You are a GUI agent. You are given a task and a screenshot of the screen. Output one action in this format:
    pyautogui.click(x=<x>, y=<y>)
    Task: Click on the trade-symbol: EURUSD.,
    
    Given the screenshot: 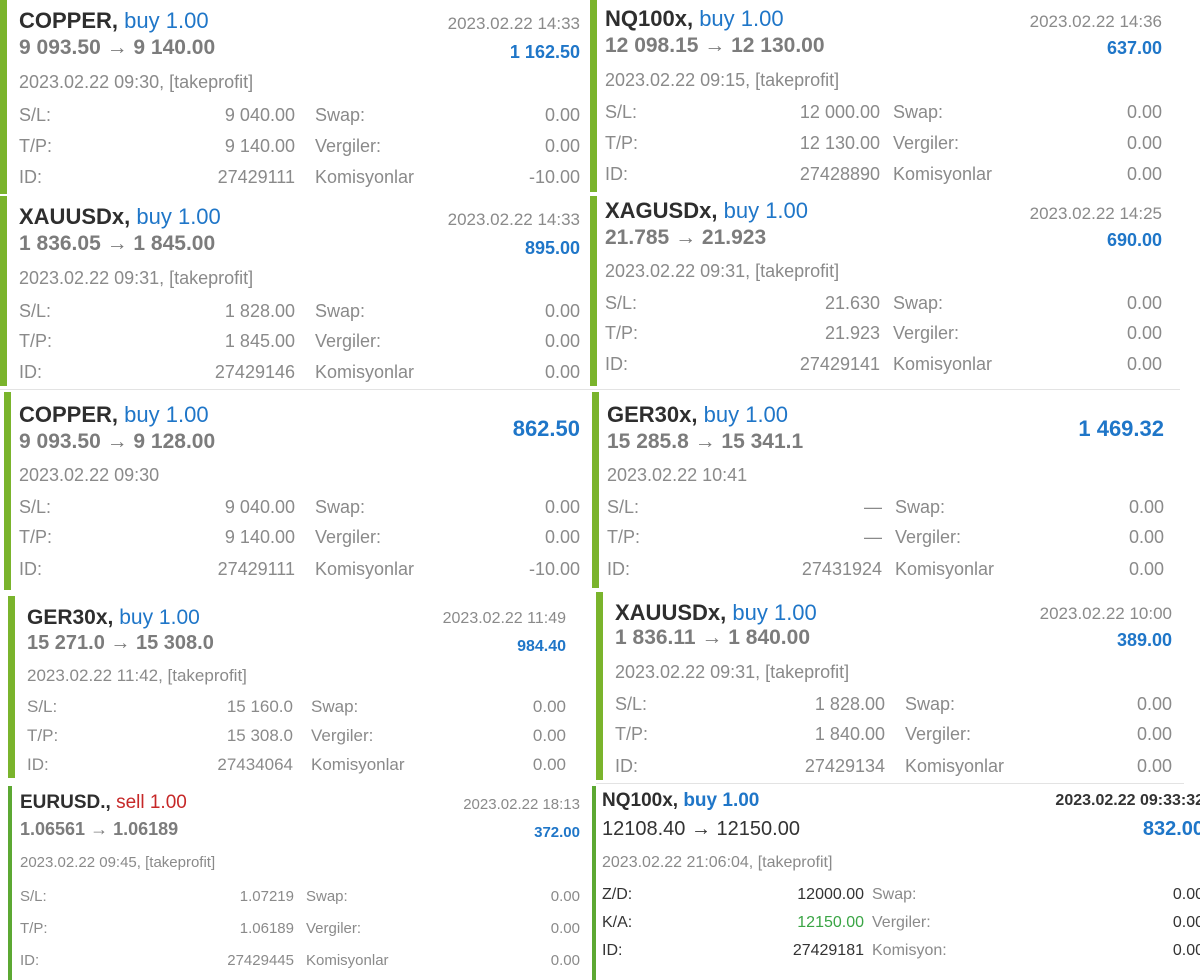 What is the action you would take?
    pyautogui.click(x=65, y=802)
    